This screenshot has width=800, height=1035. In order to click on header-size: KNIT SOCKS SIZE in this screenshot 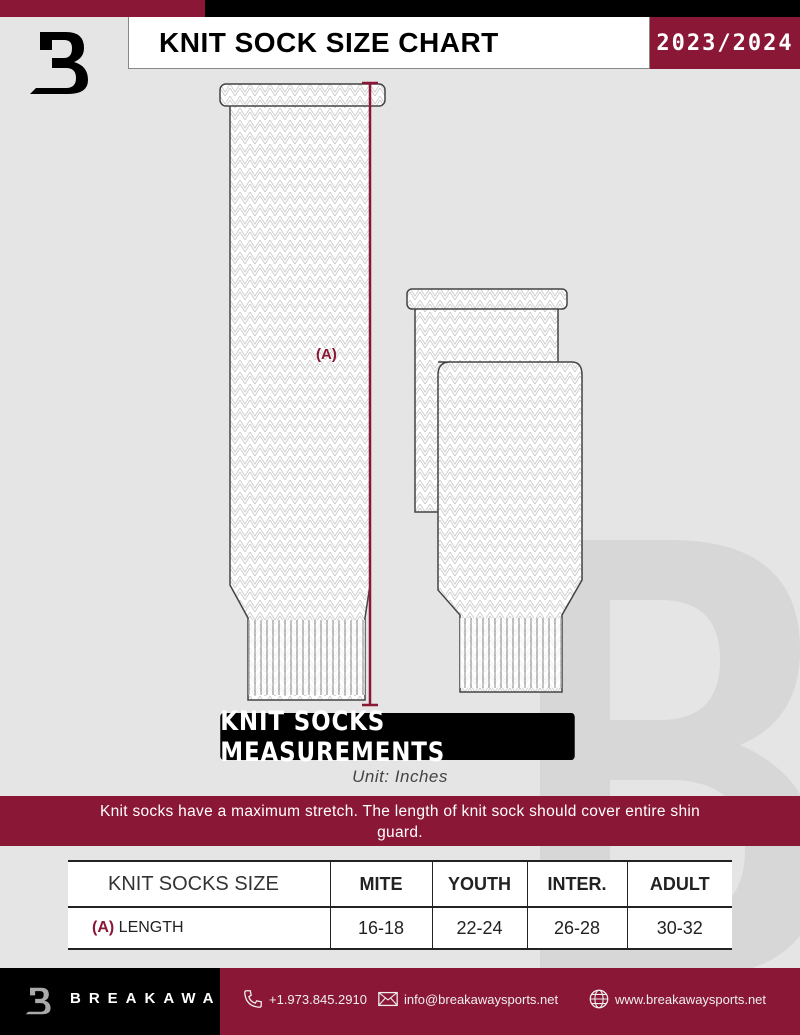, I will do `click(199, 884)`.